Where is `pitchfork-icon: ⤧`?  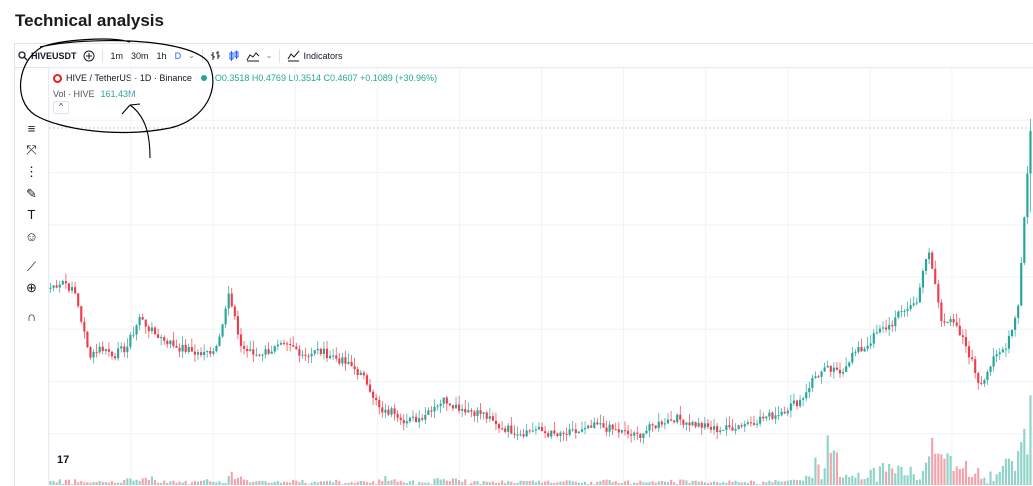
pitchfork-icon: ⤧ is located at coordinates (31, 149).